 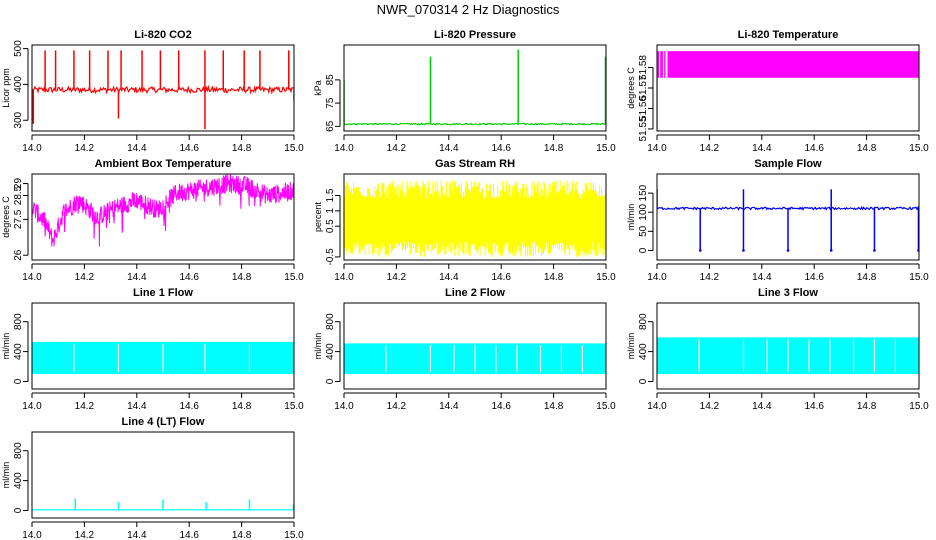 What do you see at coordinates (643, 192) in the screenshot?
I see `y-tick-label: 150` at bounding box center [643, 192].